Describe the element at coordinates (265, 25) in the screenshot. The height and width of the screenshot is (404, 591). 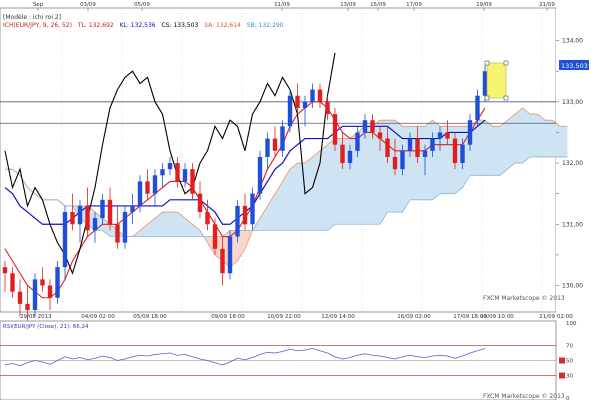
I see `sb-value: SB: 132,290` at that location.